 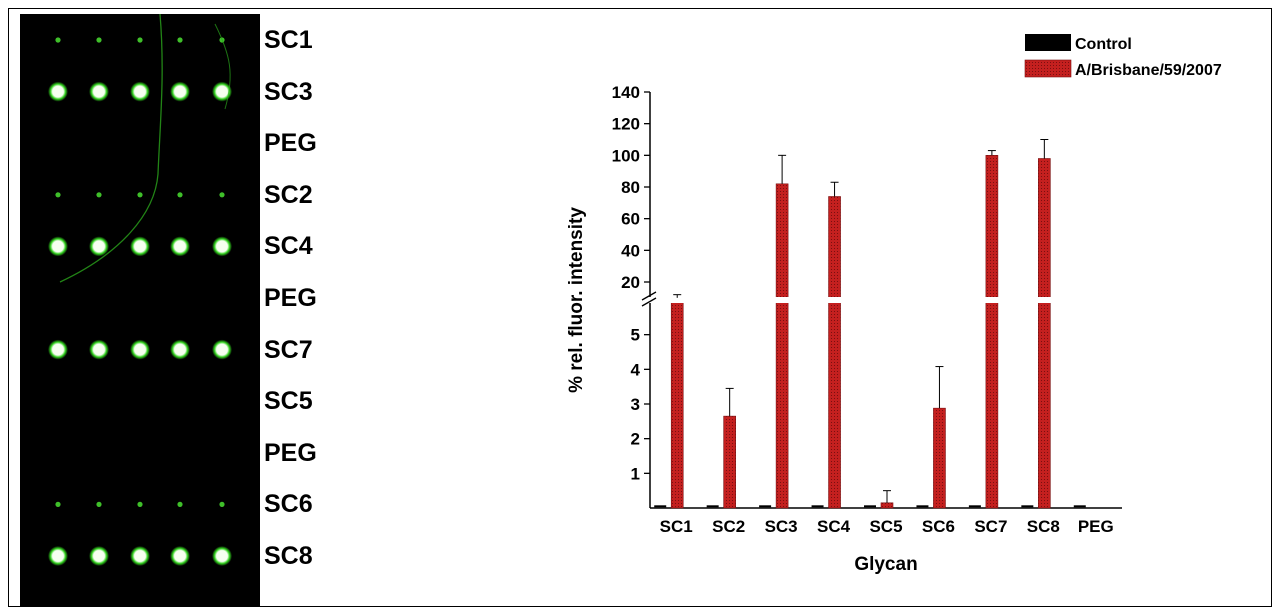 I want to click on x-tick-label: SC5, so click(x=885, y=526).